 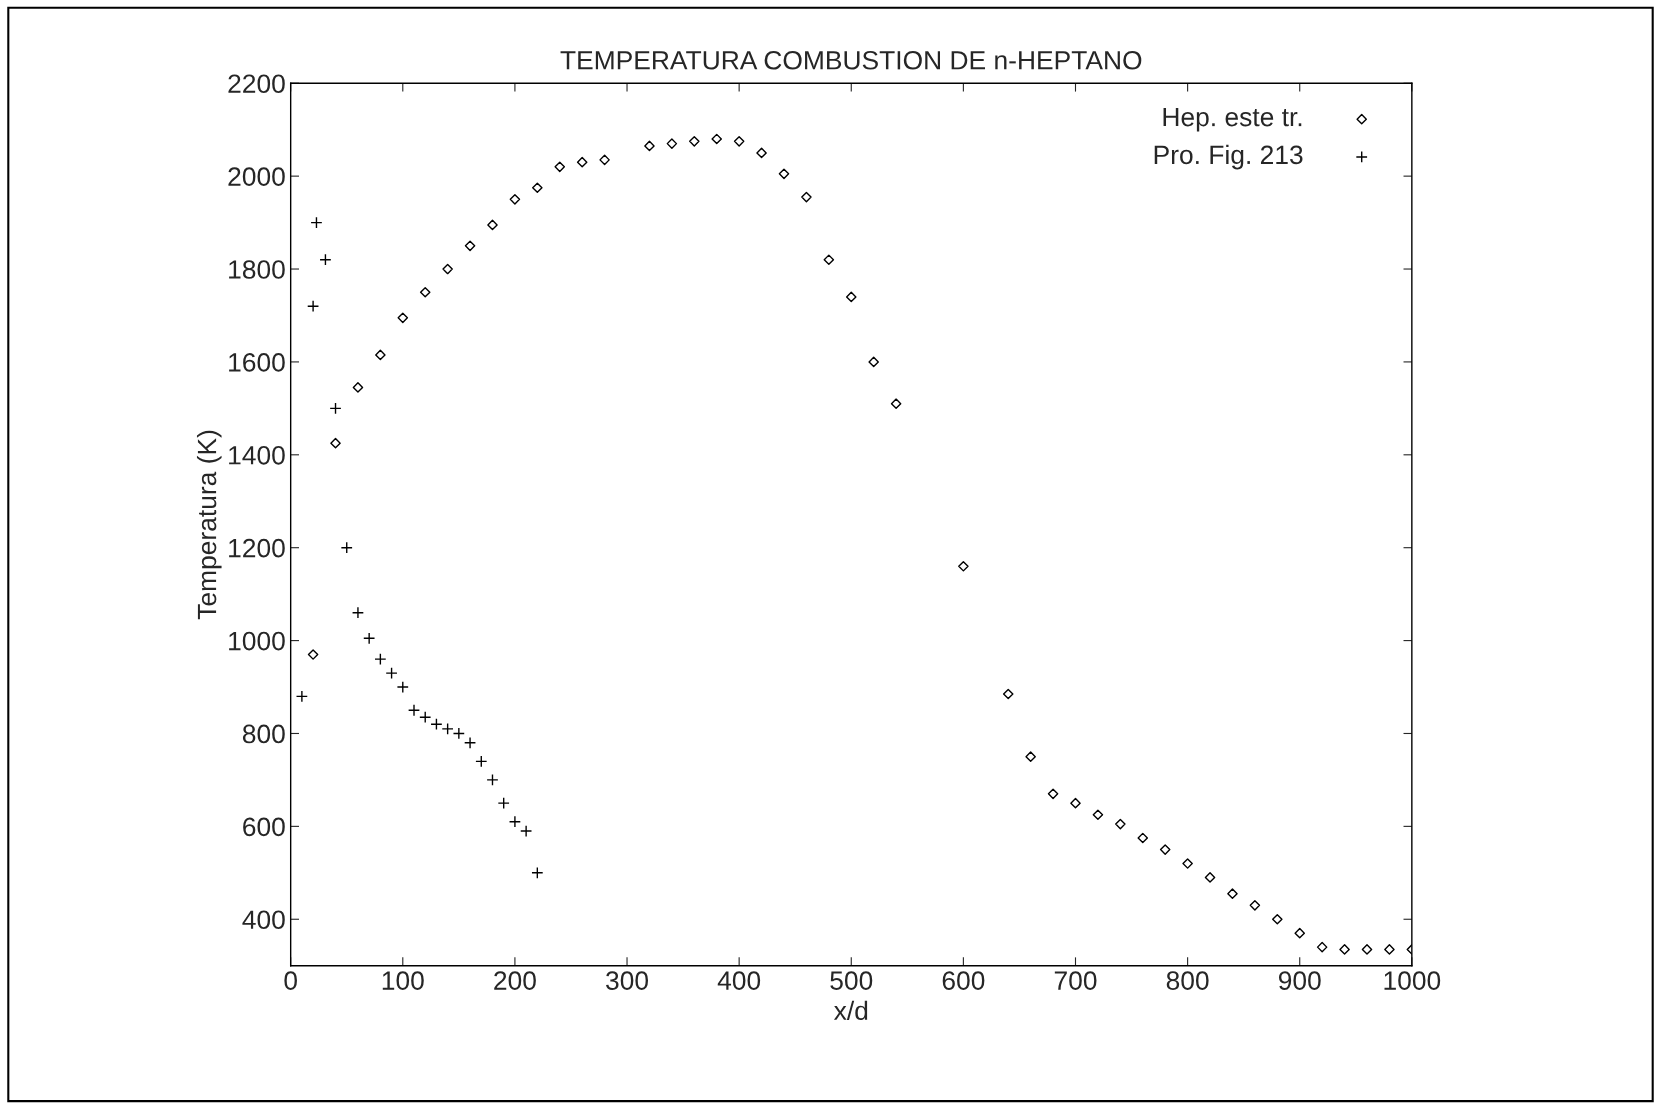 I want to click on legend-label: Hep. este tr., so click(x=1232, y=119).